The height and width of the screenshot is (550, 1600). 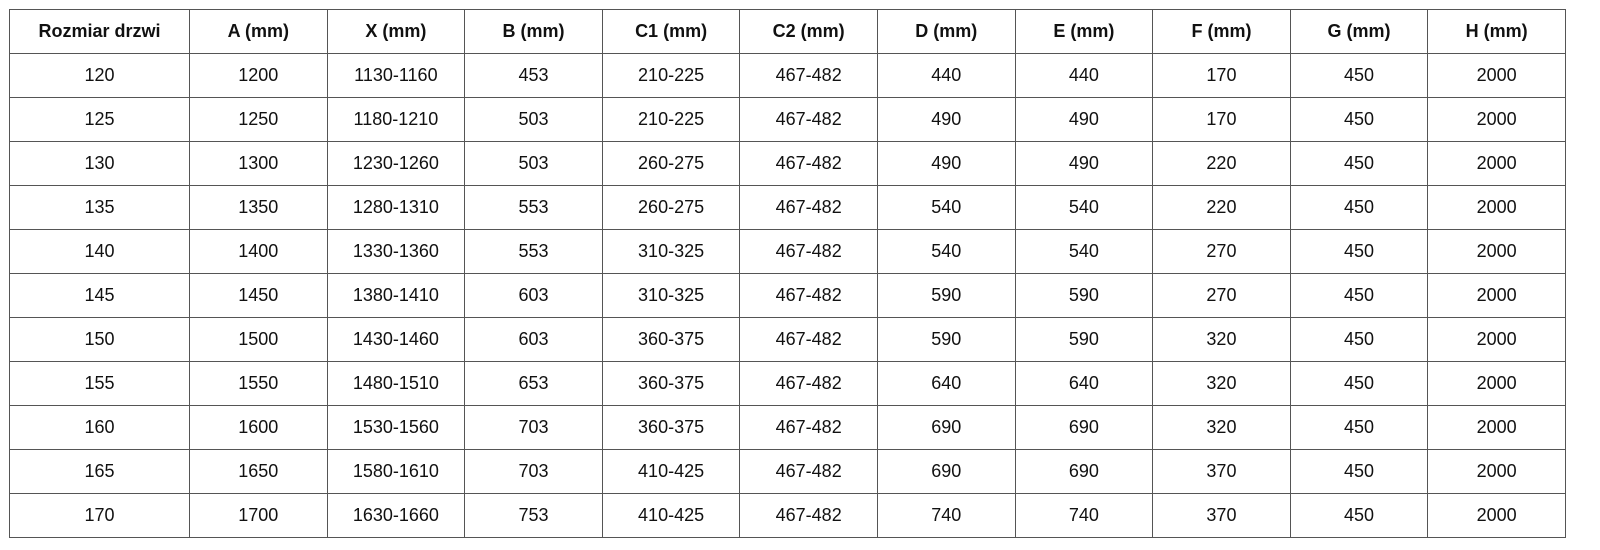 What do you see at coordinates (99, 75) in the screenshot?
I see `table-cell: 120` at bounding box center [99, 75].